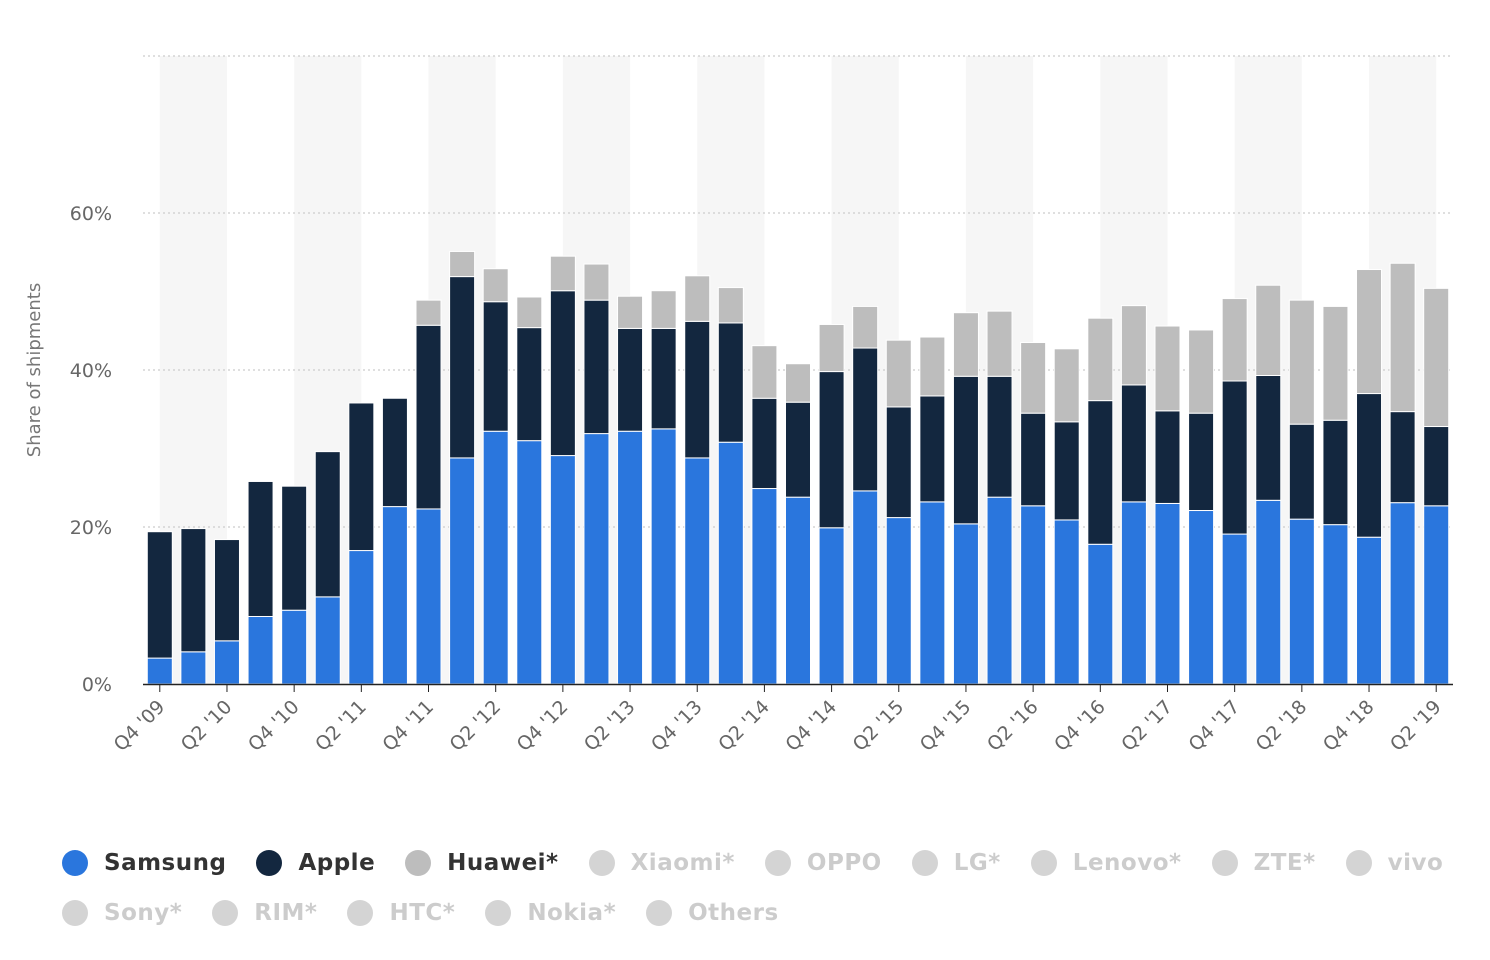 The image size is (1490, 960). What do you see at coordinates (1263, 863) in the screenshot?
I see `legend-item-zte: ZTE*` at bounding box center [1263, 863].